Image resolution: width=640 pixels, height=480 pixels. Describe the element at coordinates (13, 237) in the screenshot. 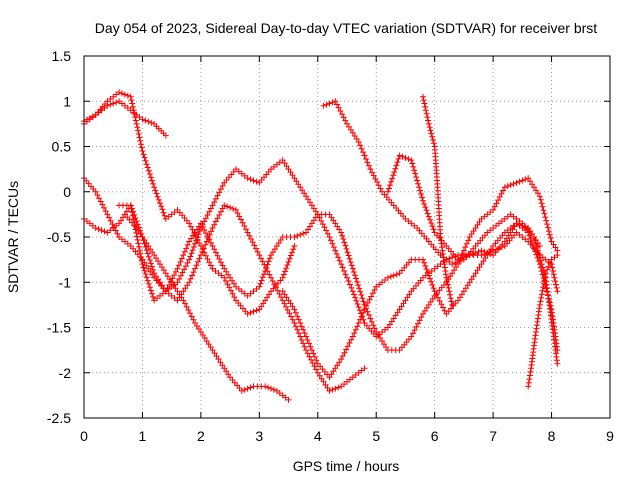

I see `y-axis-label: SDTVAR / TECUs` at that location.